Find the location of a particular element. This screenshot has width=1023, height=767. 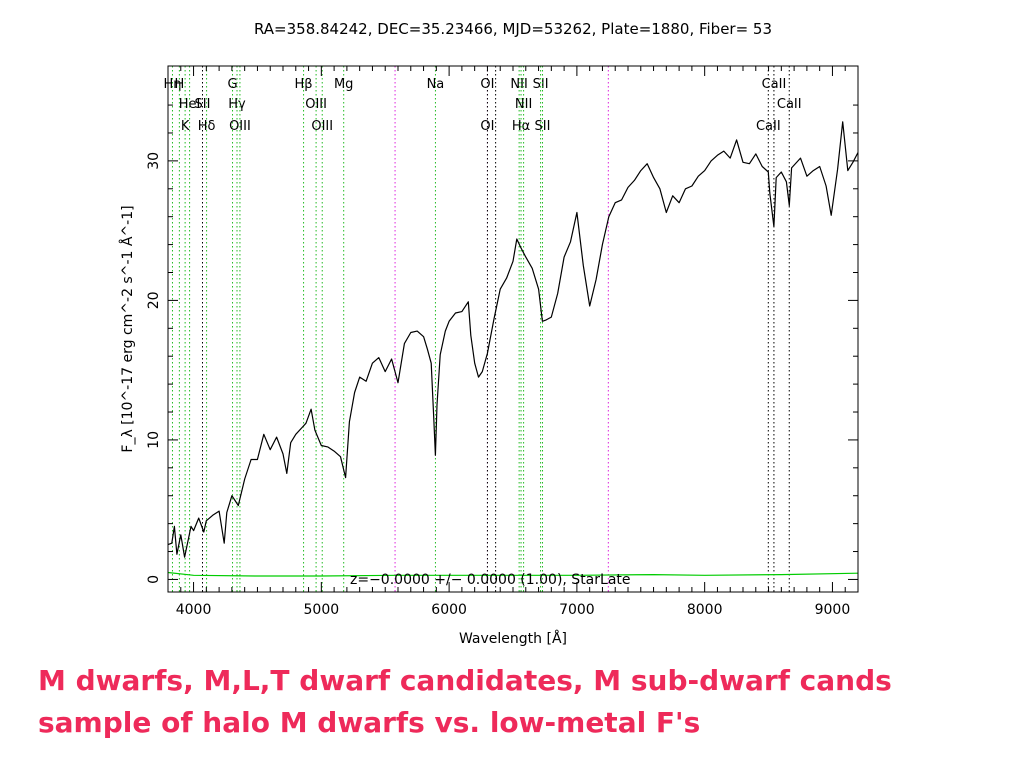

fit-label: z=−0.0000 +/− 0.0000 (1.00), StarLate is located at coordinates (490, 580).